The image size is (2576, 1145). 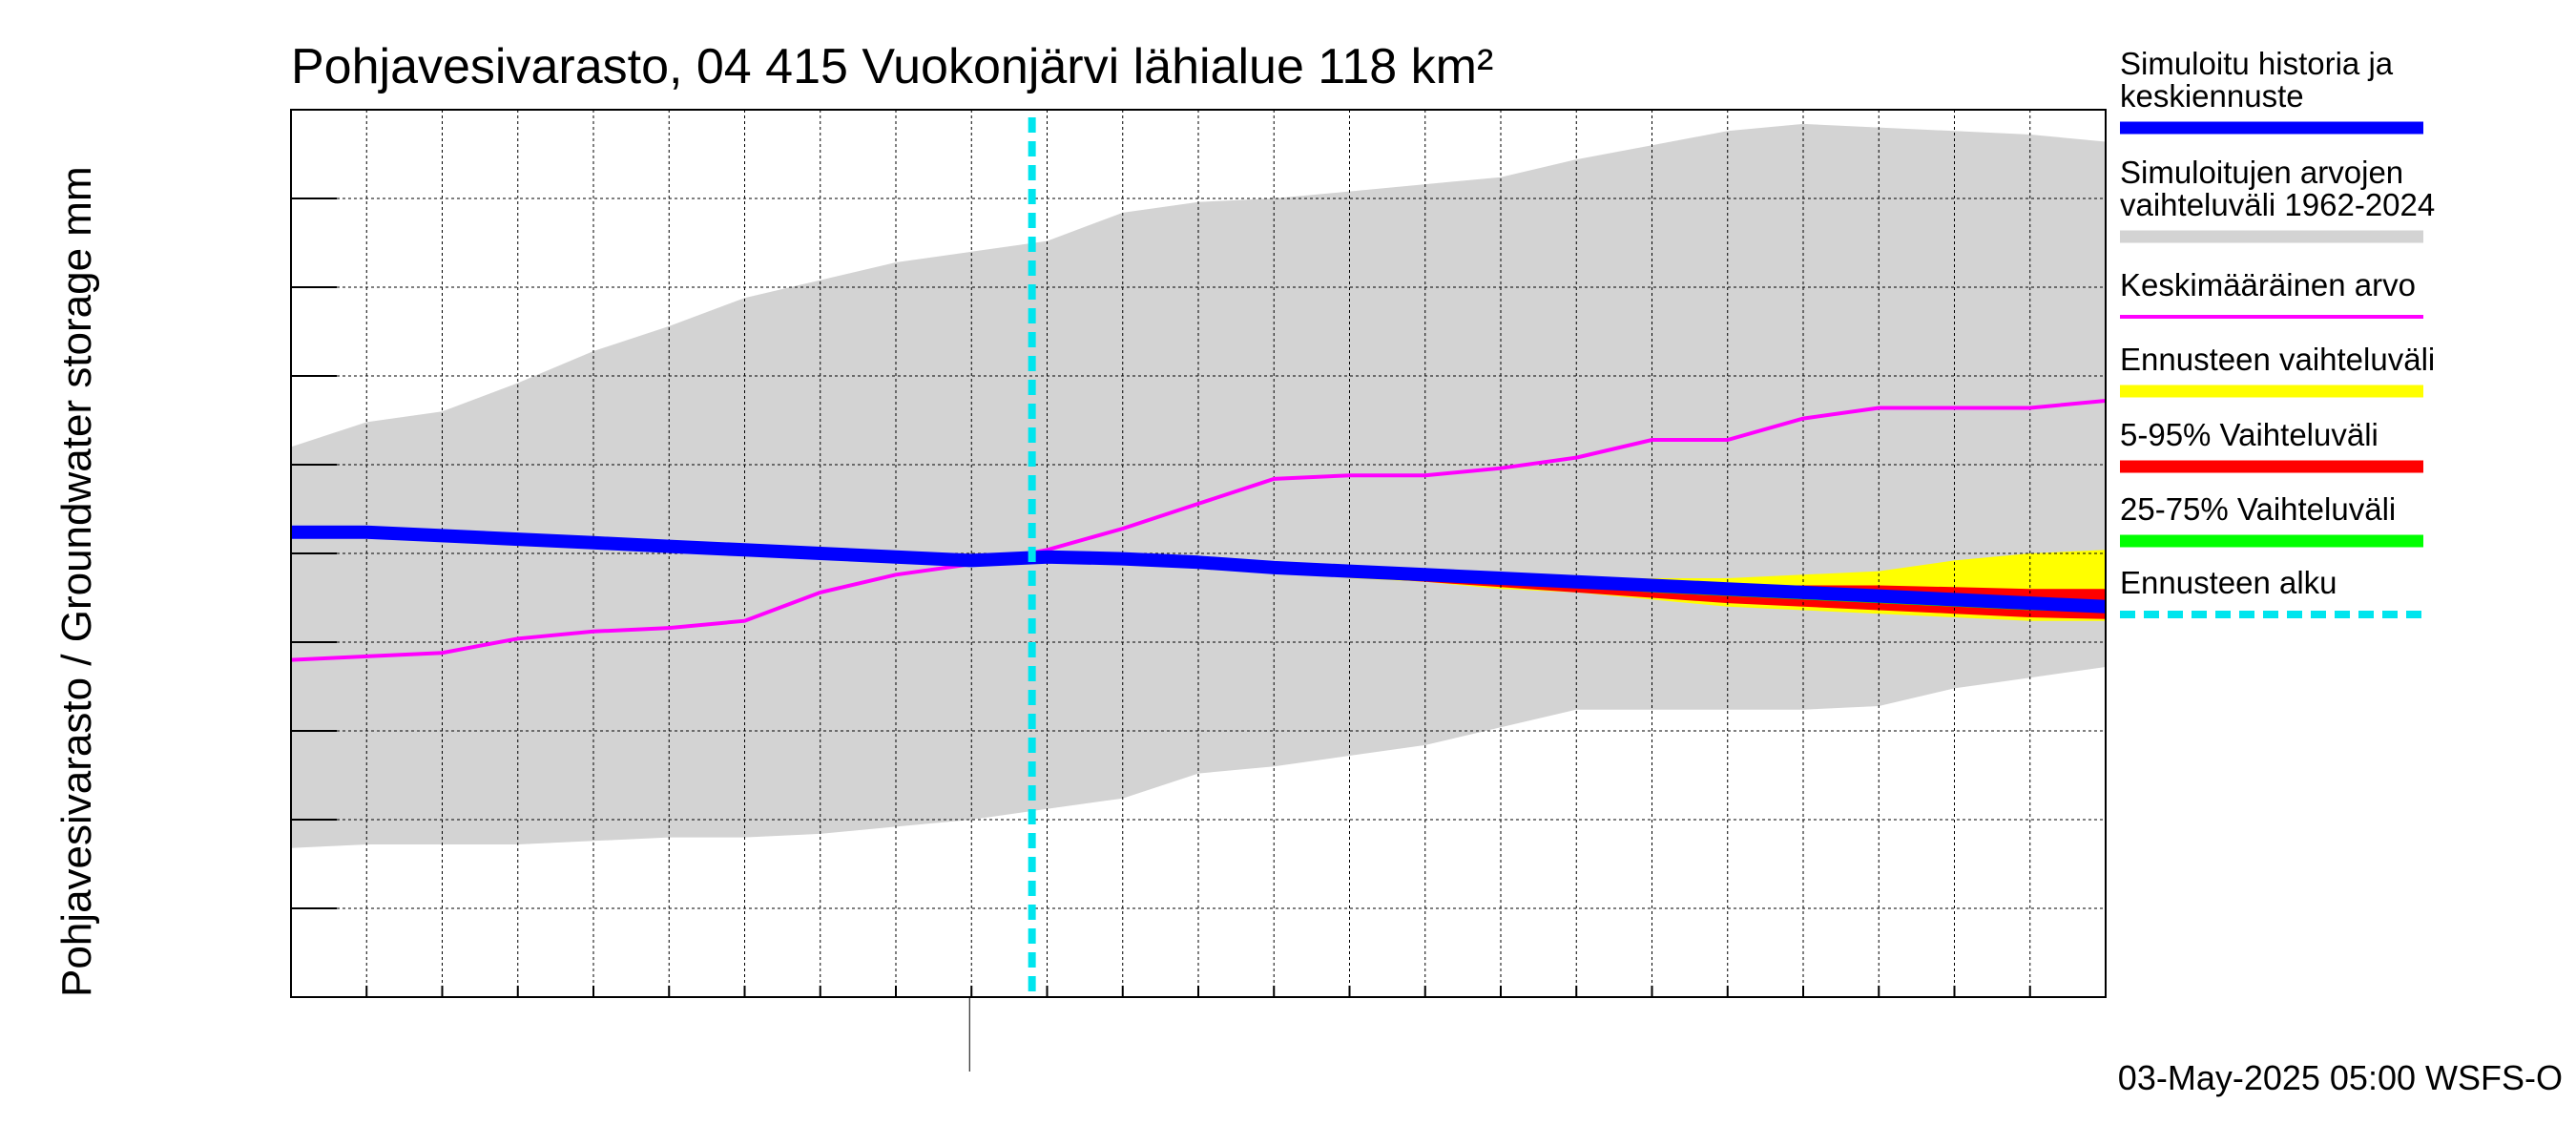 I want to click on legend-label: Ennusteen vaihteluväli, so click(x=2277, y=360).